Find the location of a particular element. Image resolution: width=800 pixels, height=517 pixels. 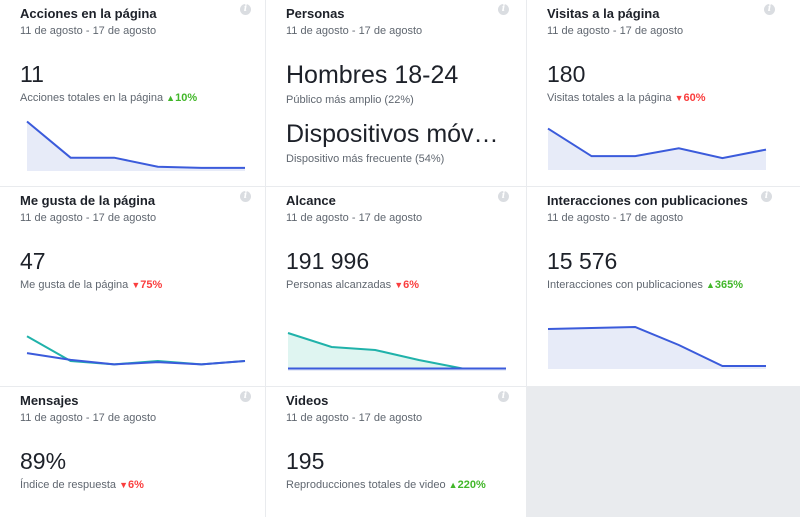

card-title: Mensajes is located at coordinates (49, 400).